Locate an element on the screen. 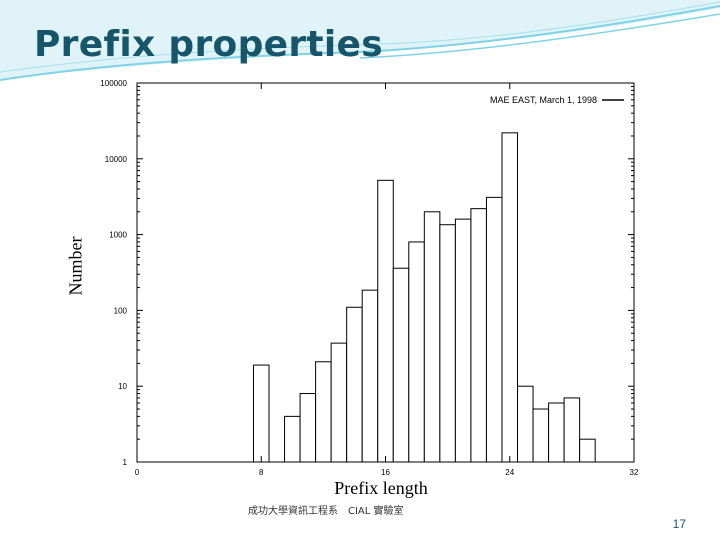 The width and height of the screenshot is (720, 540). y-tick-label: 1000 is located at coordinates (118, 235).